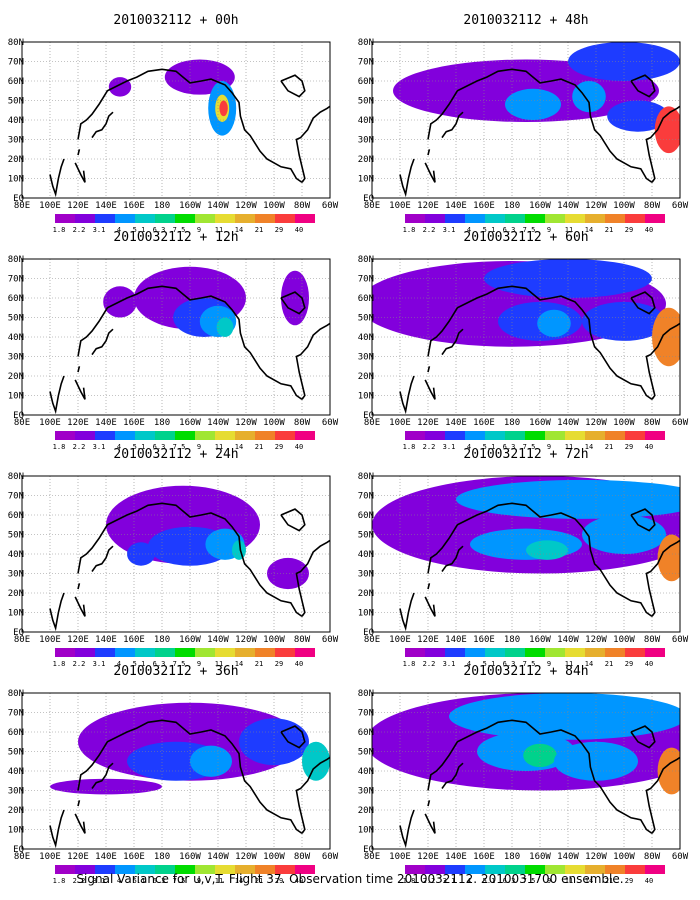 Image resolution: width=700 pixels, height=900 pixels. Describe the element at coordinates (119, 881) in the screenshot. I see `colorbar-label: 4` at that location.